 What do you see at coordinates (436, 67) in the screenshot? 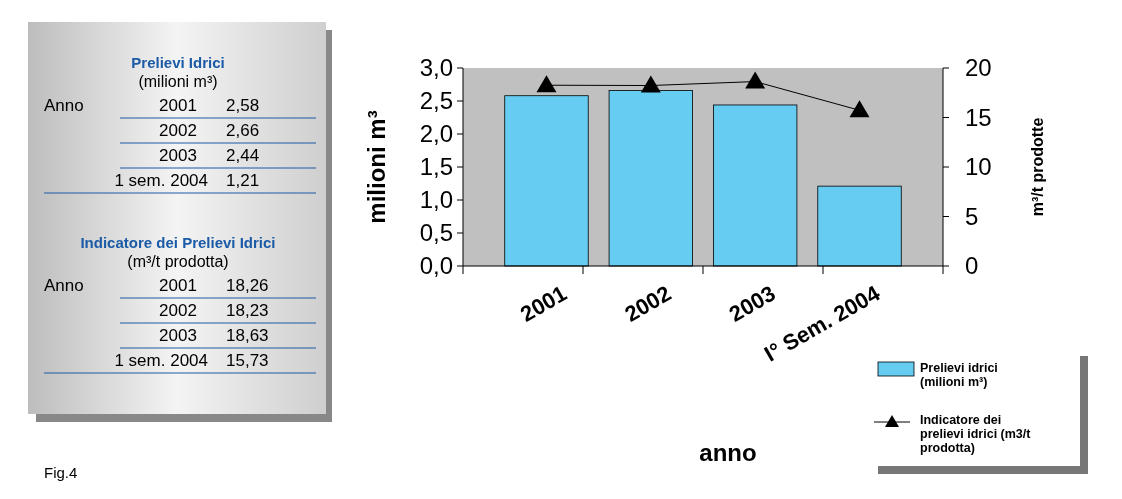
I see `y-tick-label: 3,0` at bounding box center [436, 67].